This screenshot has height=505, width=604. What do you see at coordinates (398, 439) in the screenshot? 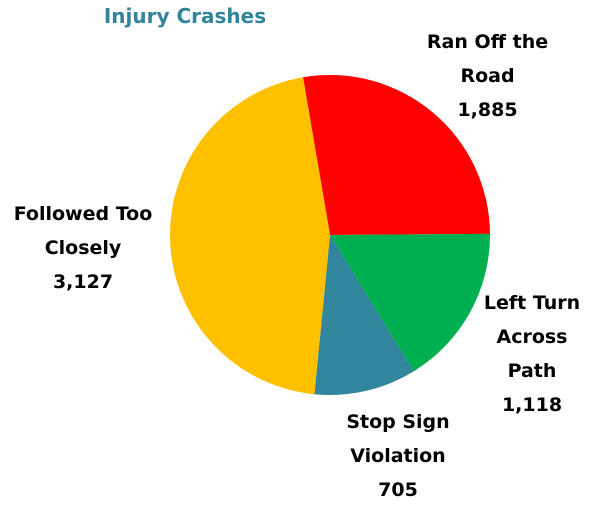
I see `slice-category: Stop Sign Violation` at bounding box center [398, 439].